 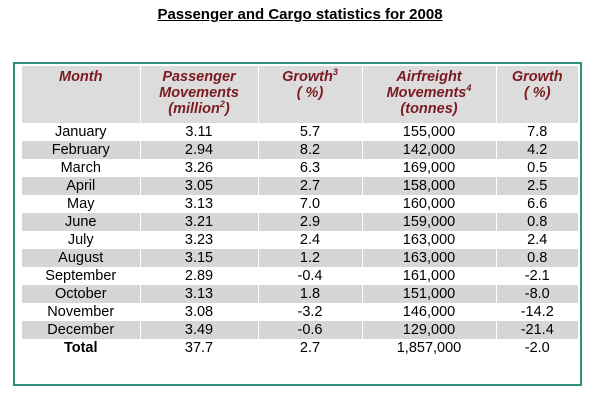 What do you see at coordinates (81, 330) in the screenshot?
I see `cell-month: December` at bounding box center [81, 330].